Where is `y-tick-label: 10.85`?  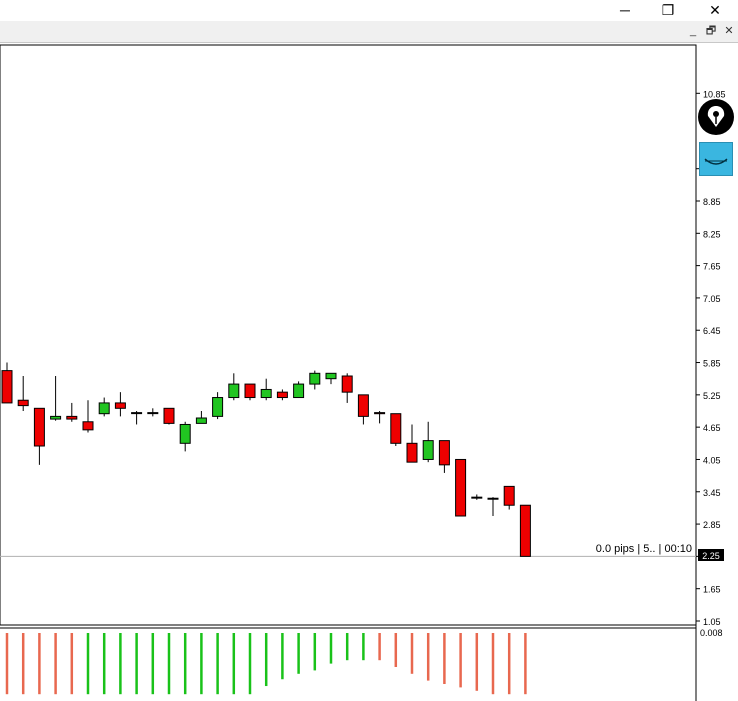 y-tick-label: 10.85 is located at coordinates (714, 94).